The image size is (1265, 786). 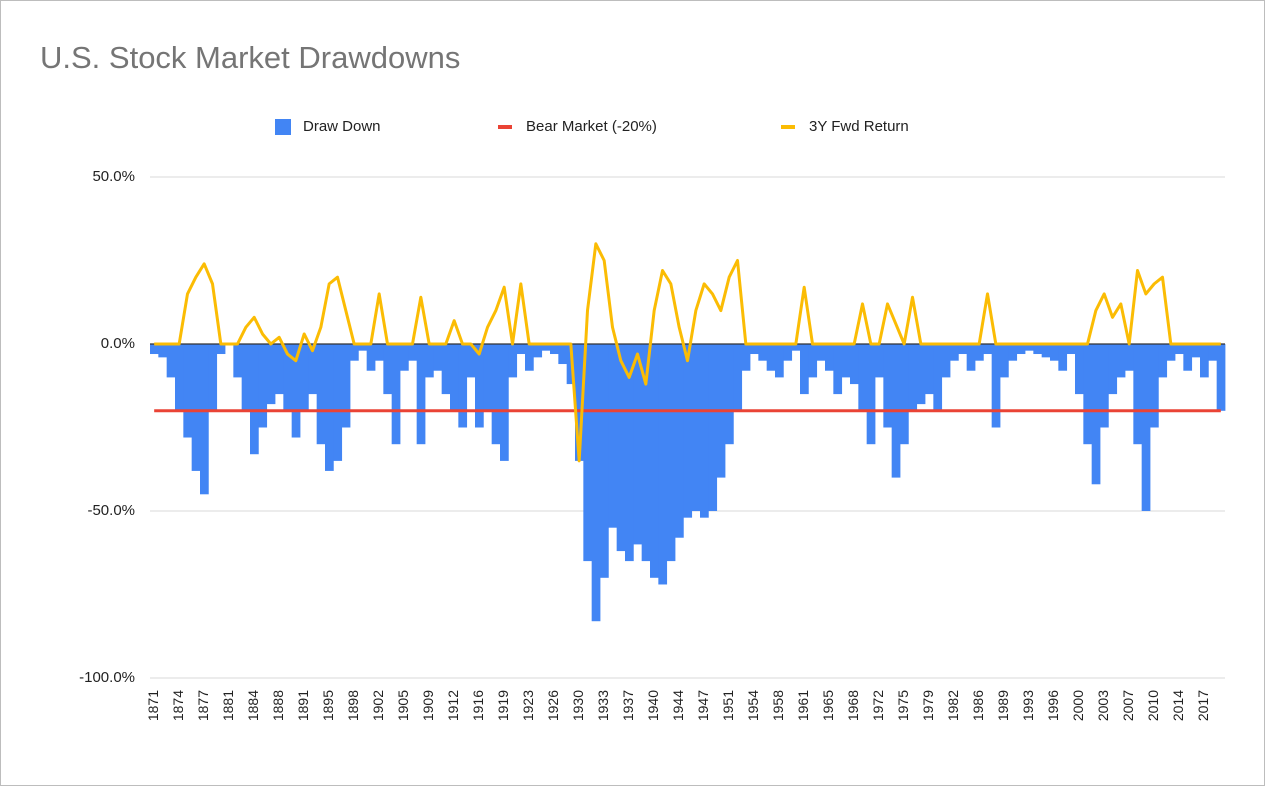 I want to click on x-tick-label: 1895, so click(x=328, y=705).